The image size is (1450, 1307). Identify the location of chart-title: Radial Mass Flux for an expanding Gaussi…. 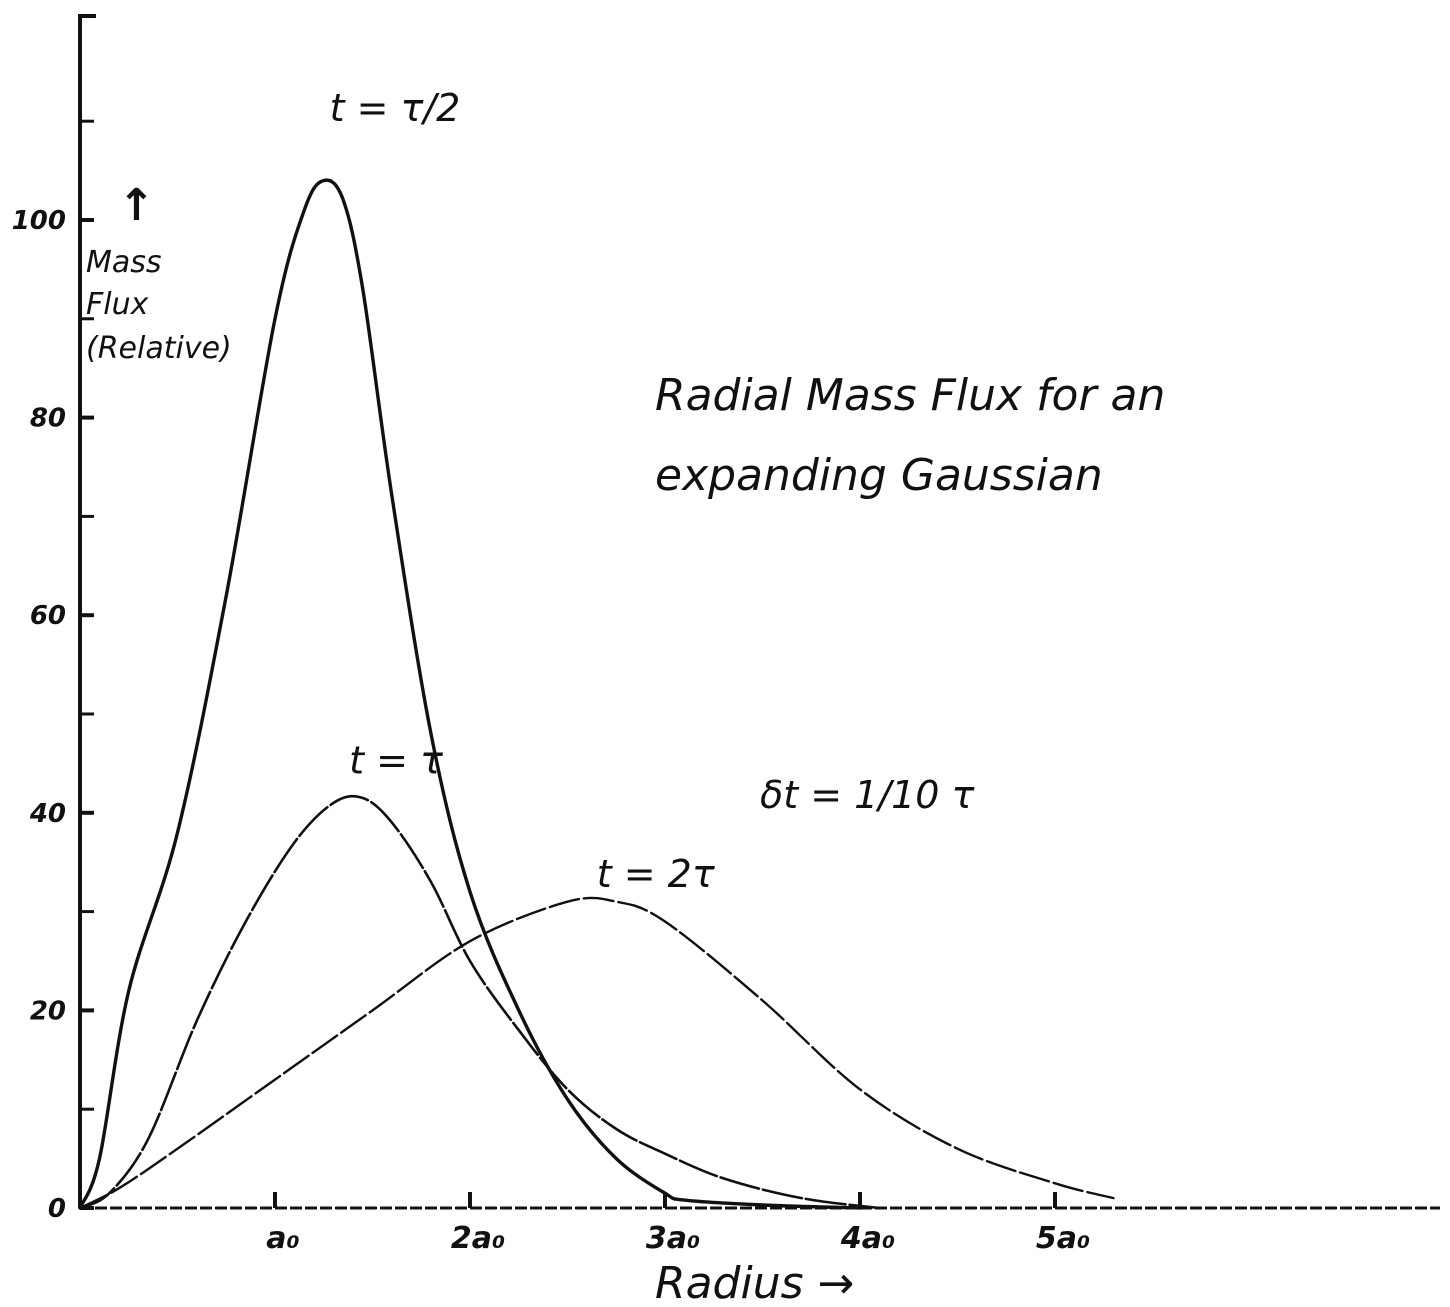
(910, 435).